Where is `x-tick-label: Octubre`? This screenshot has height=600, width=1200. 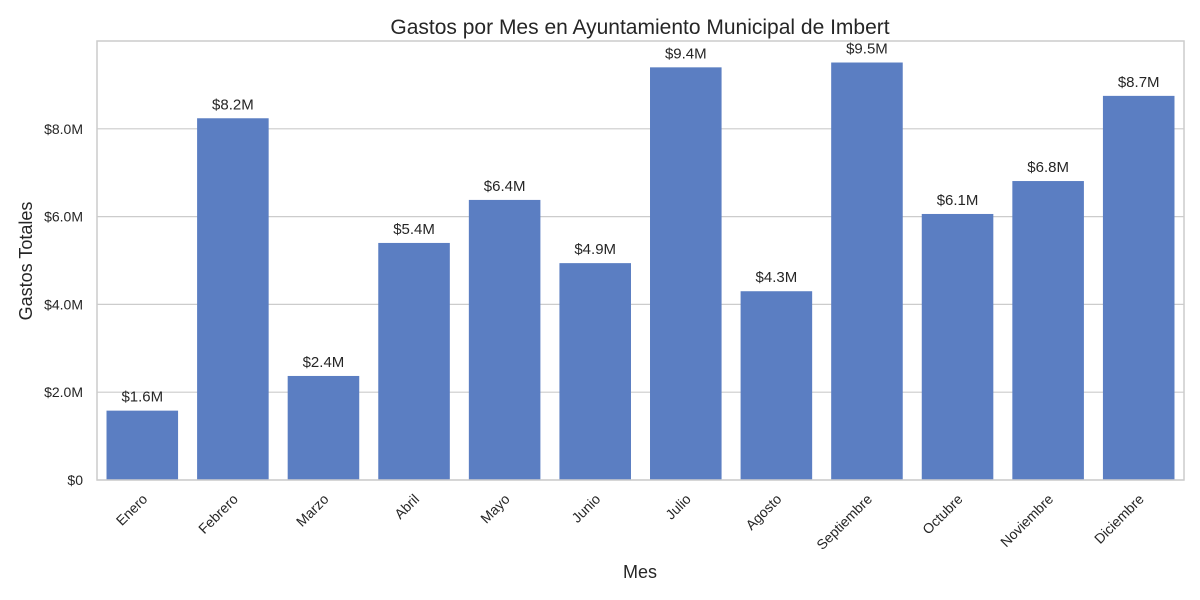
x-tick-label: Octubre is located at coordinates (942, 514).